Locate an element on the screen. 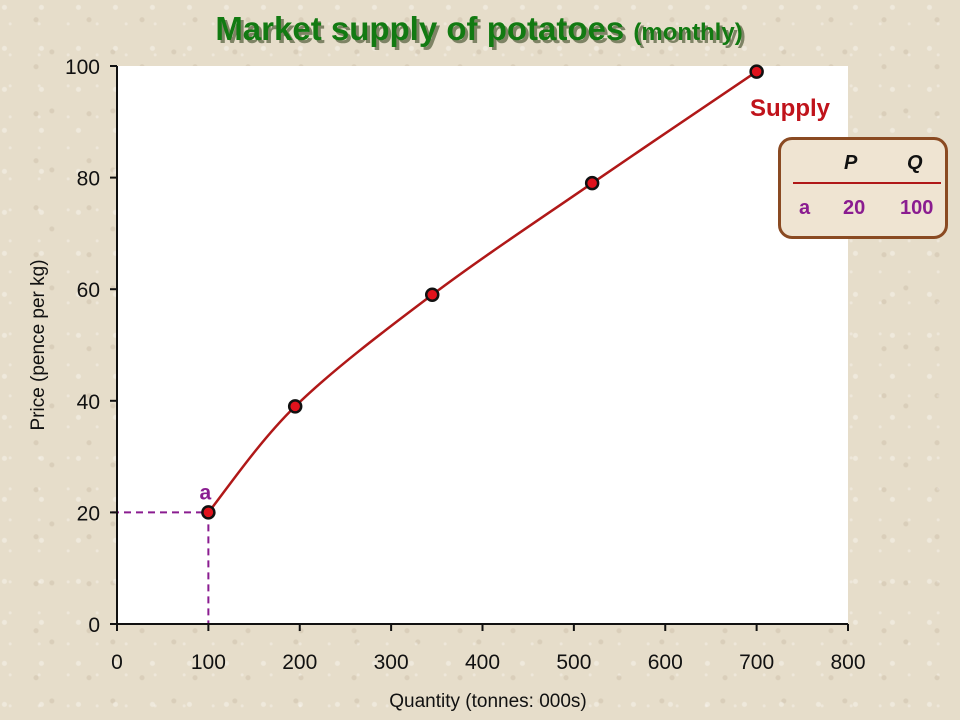 The width and height of the screenshot is (960, 720). x-tick-label: 600 is located at coordinates (665, 662).